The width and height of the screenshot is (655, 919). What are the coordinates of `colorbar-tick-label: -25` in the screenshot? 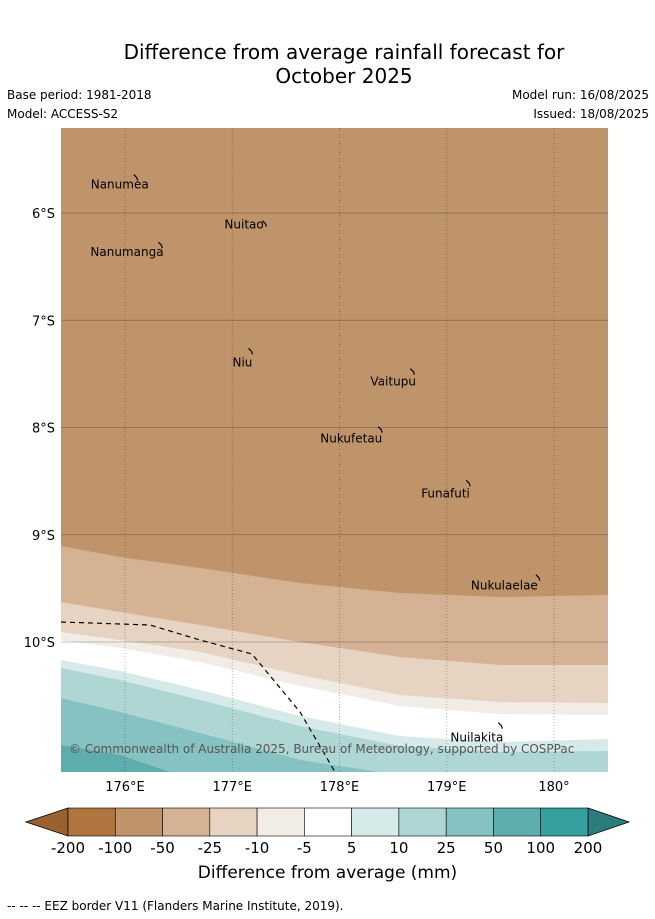 It's located at (210, 848).